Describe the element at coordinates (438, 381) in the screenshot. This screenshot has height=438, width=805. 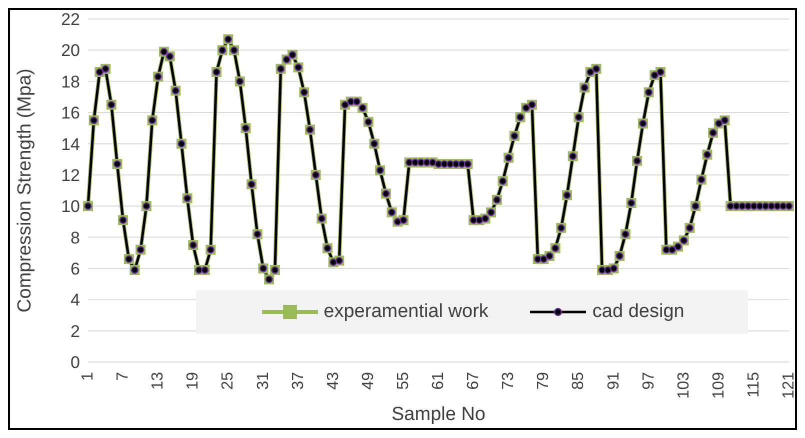
I see `x-tick-label: 61` at that location.